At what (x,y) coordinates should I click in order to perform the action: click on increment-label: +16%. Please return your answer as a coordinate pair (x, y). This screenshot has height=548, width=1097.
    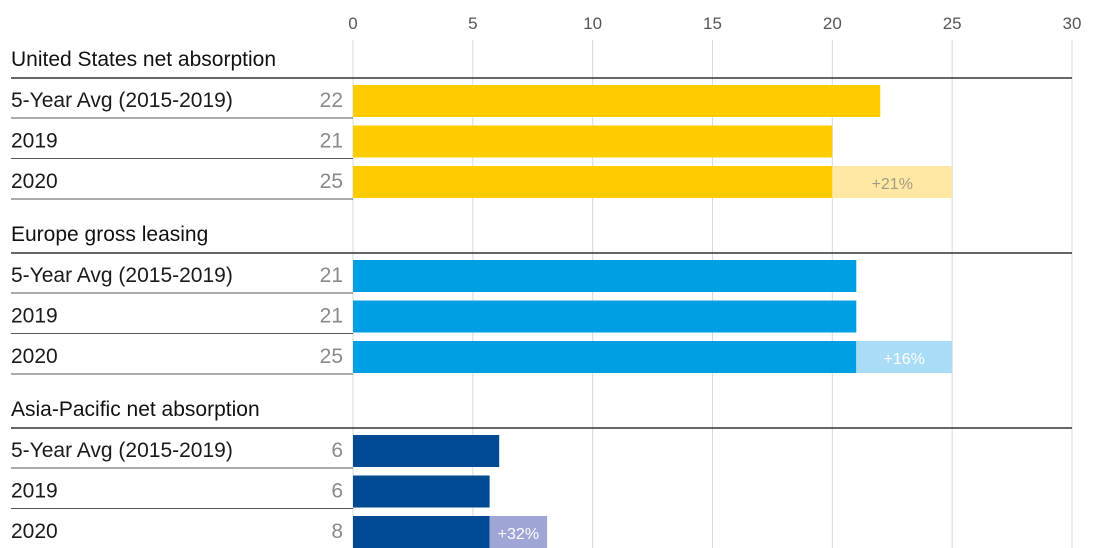
    Looking at the image, I should click on (904, 359).